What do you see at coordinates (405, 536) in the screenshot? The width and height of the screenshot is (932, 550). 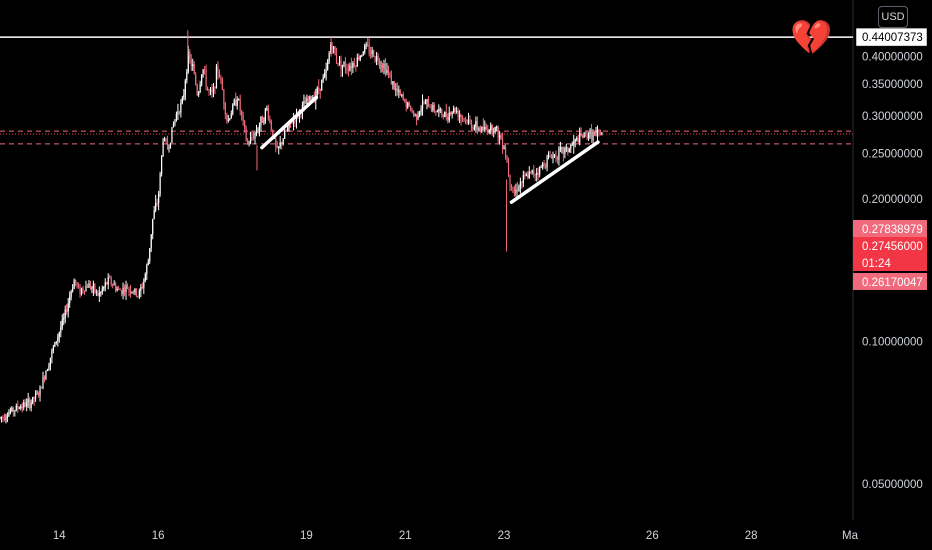 I see `x-tick-label: 21` at bounding box center [405, 536].